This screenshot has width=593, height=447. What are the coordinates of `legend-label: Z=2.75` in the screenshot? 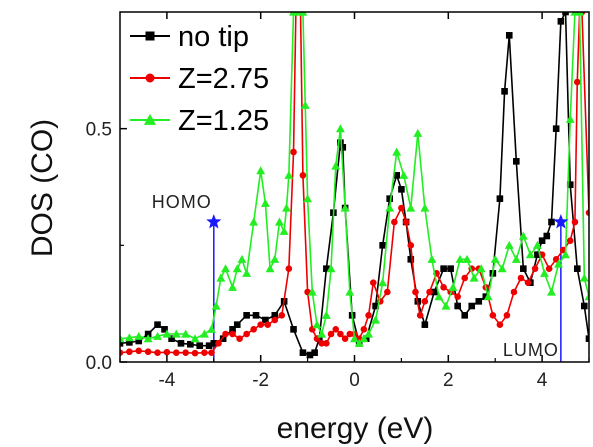 It's located at (223, 79).